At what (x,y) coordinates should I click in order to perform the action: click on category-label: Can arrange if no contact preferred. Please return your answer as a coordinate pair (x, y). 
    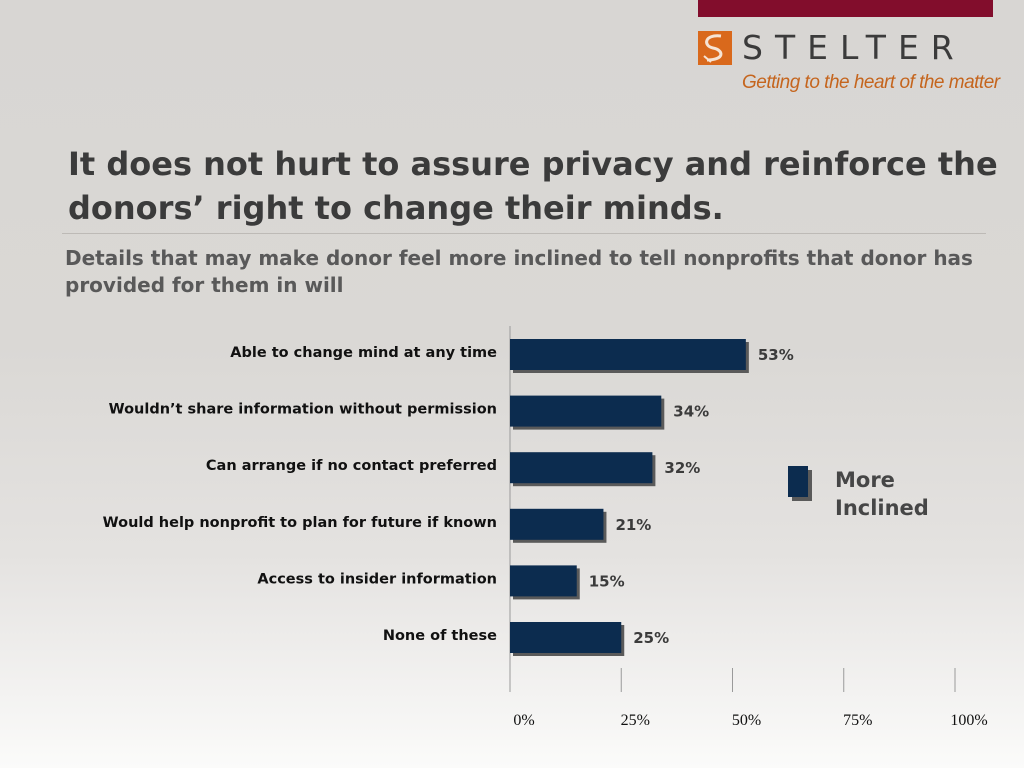
    Looking at the image, I should click on (351, 466).